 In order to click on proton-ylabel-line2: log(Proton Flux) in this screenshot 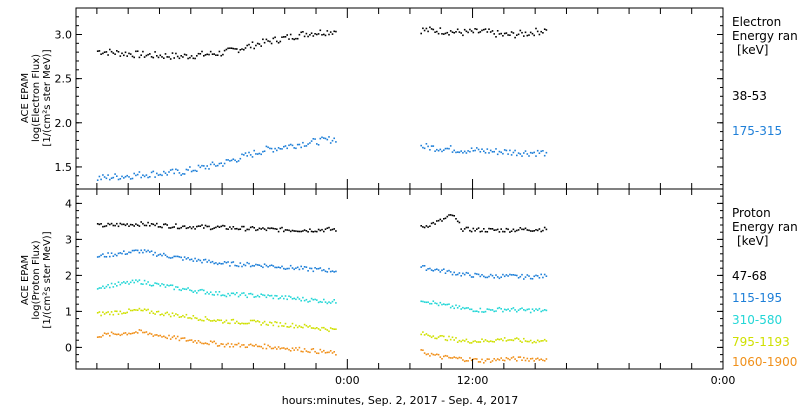, I will do `click(36, 279)`.